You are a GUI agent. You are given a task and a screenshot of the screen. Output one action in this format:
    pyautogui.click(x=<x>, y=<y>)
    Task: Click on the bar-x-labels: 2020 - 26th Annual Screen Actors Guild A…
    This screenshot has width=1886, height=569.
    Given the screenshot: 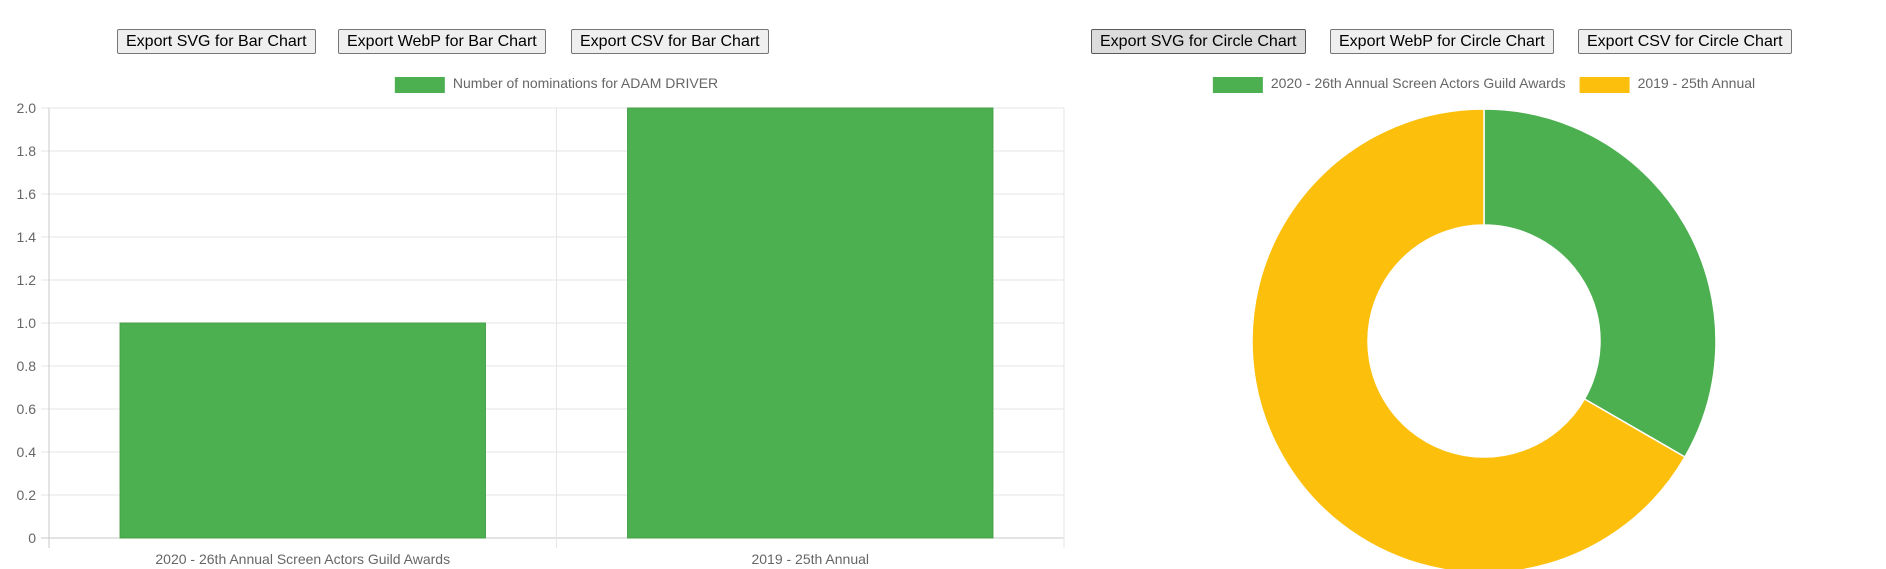 What is the action you would take?
    pyautogui.click(x=512, y=559)
    